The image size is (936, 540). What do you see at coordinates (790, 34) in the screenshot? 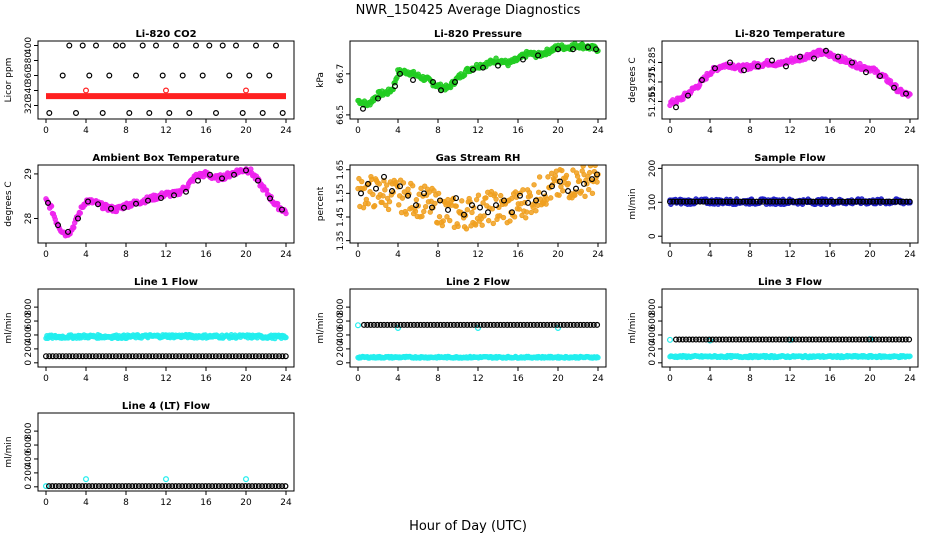
I see `panel-title: Li-820 Temperature` at bounding box center [790, 34].